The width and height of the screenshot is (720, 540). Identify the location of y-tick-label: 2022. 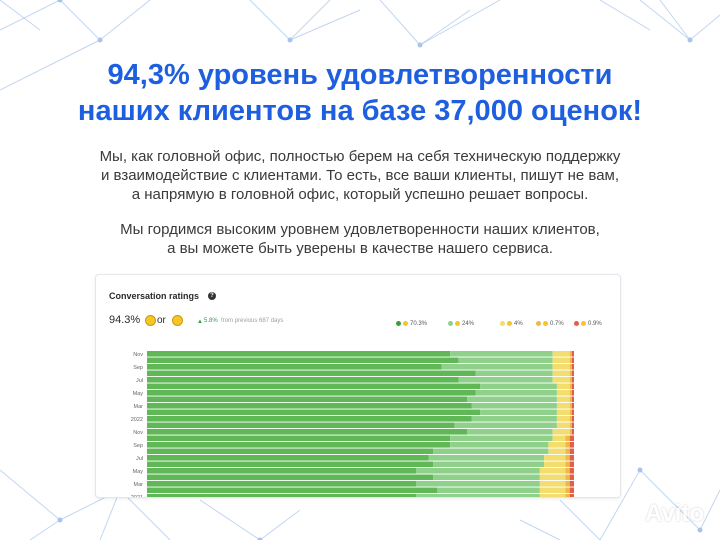
(137, 420).